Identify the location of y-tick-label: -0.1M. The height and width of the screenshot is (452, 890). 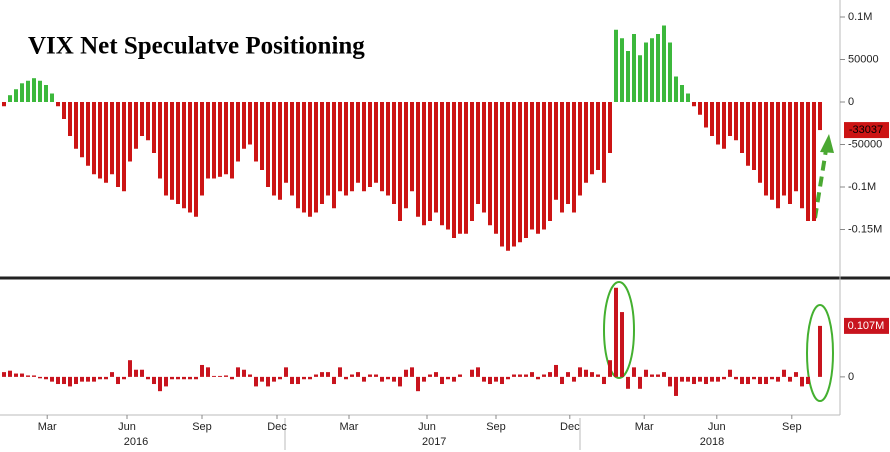
(862, 187).